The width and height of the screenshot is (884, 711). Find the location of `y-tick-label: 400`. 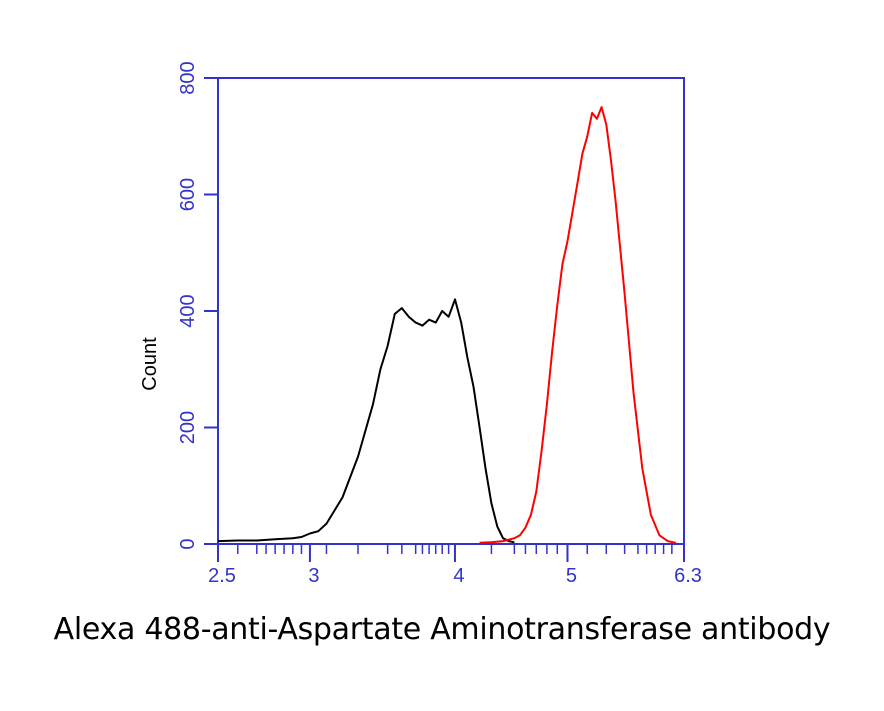

y-tick-label: 400 is located at coordinates (188, 310).